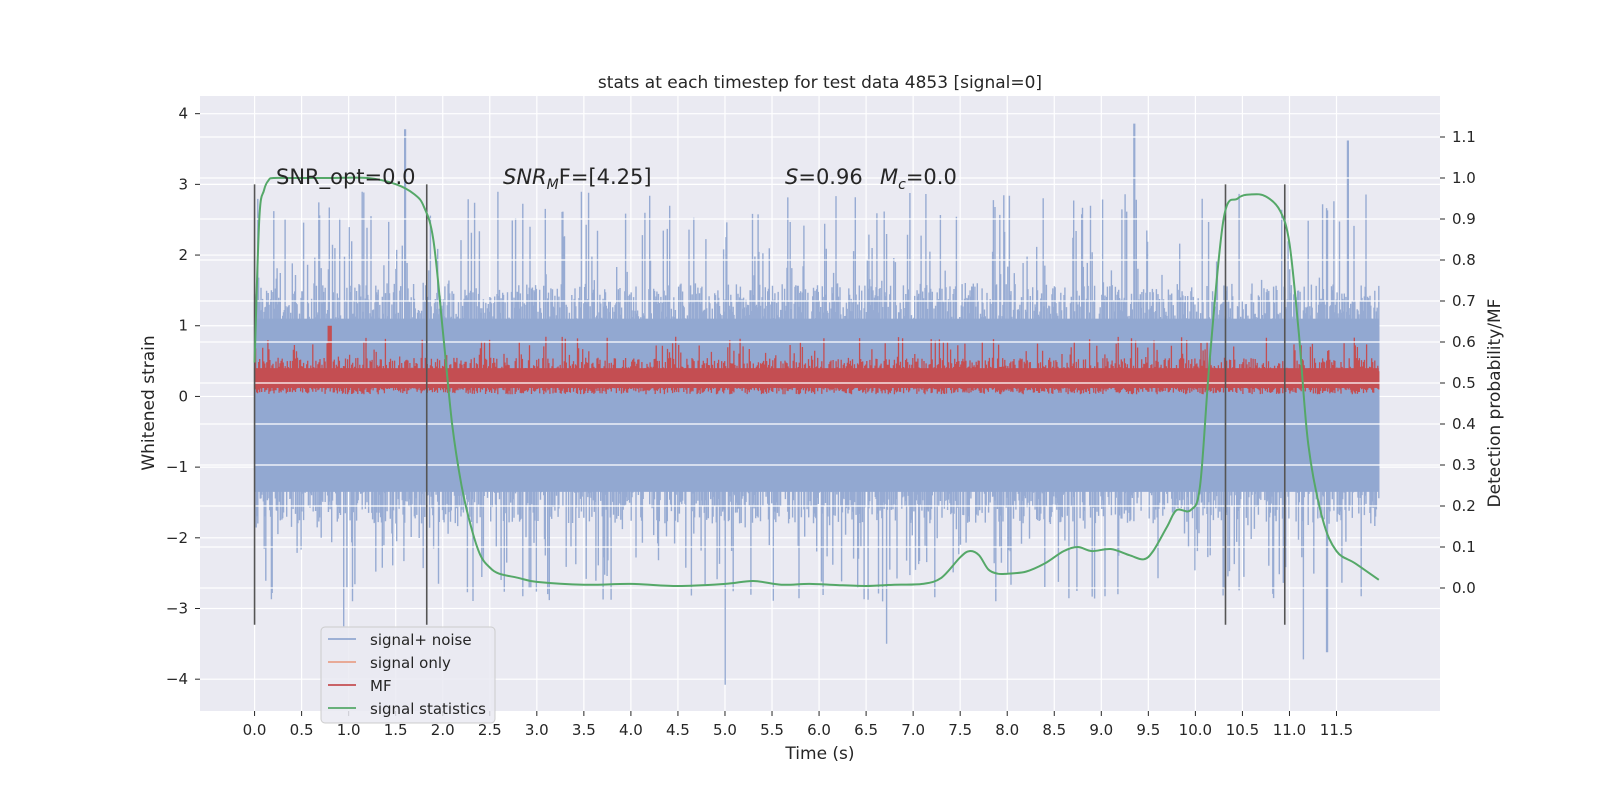 This screenshot has width=1600, height=800. Describe the element at coordinates (183, 184) in the screenshot. I see `y-tick-label: 3` at that location.